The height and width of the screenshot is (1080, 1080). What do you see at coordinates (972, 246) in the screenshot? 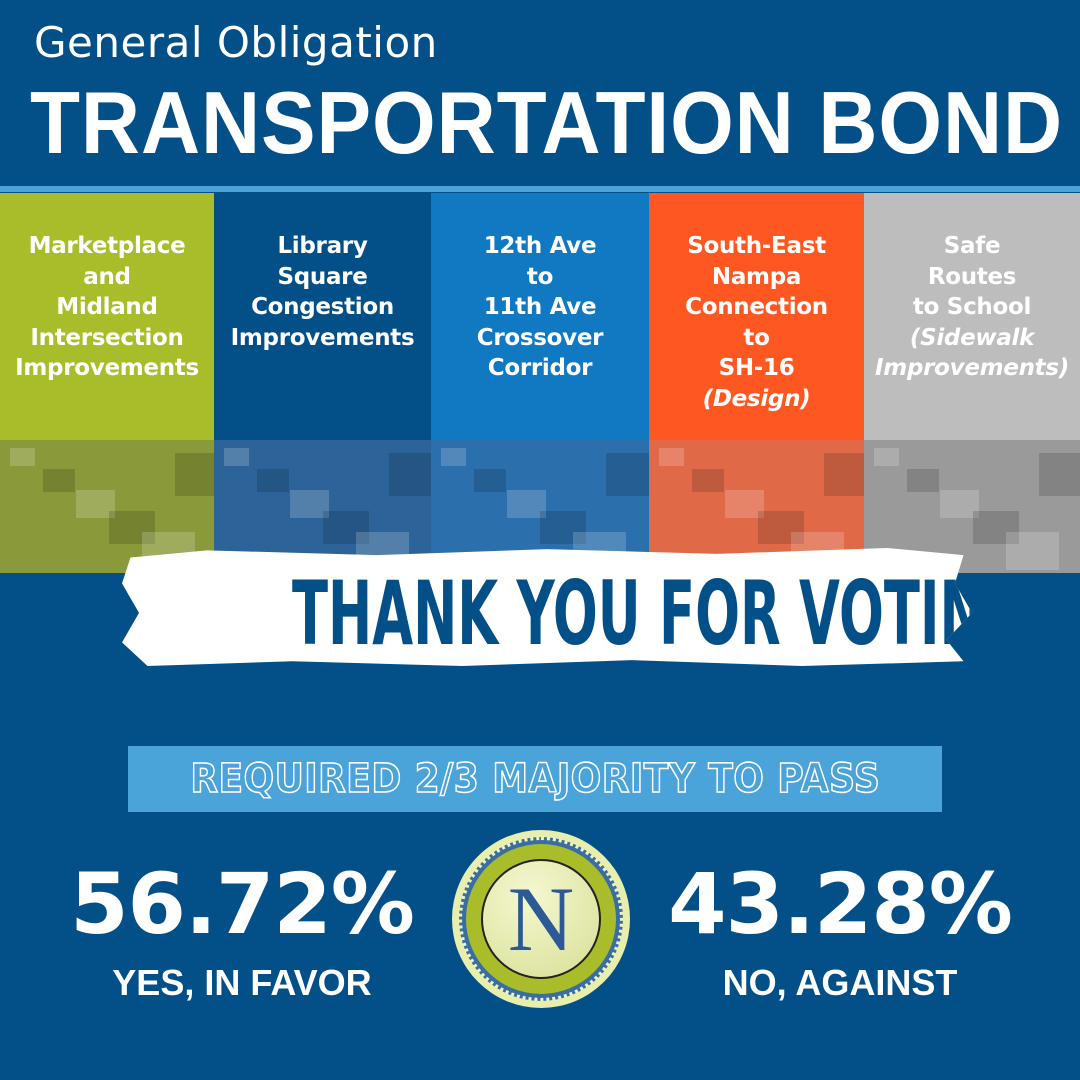
I see `project-title-line: Safe` at bounding box center [972, 246].